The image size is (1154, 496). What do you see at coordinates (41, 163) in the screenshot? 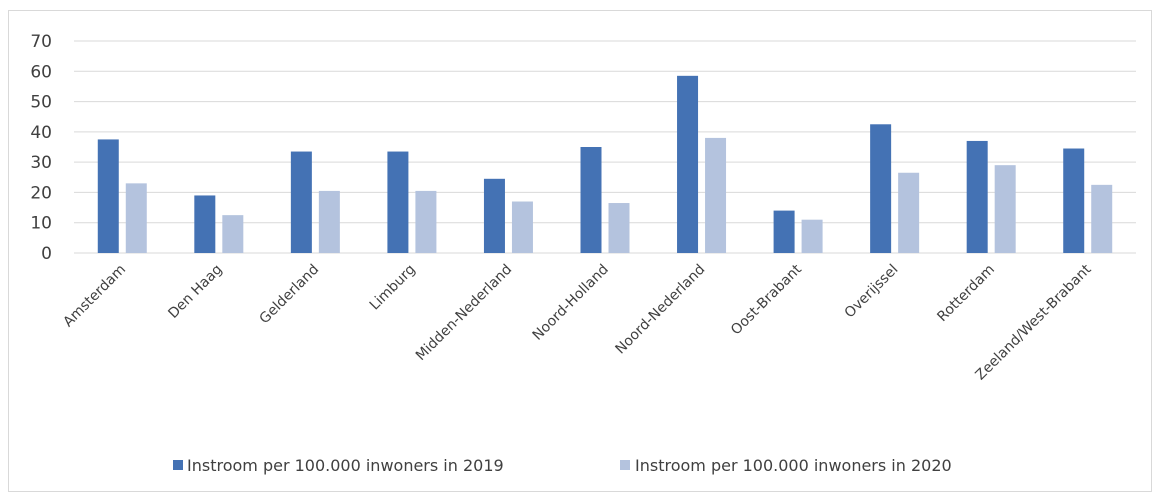
I see `y-tick-label: 30` at bounding box center [41, 163].